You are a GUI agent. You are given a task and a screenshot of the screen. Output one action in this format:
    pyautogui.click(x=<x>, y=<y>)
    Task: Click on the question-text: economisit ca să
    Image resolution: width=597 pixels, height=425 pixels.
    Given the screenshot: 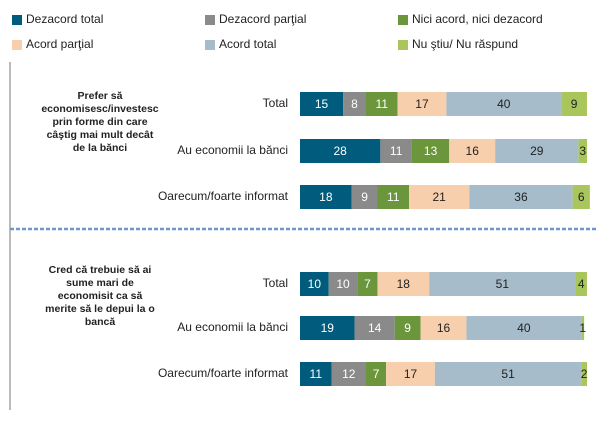 What is the action you would take?
    pyautogui.click(x=100, y=296)
    